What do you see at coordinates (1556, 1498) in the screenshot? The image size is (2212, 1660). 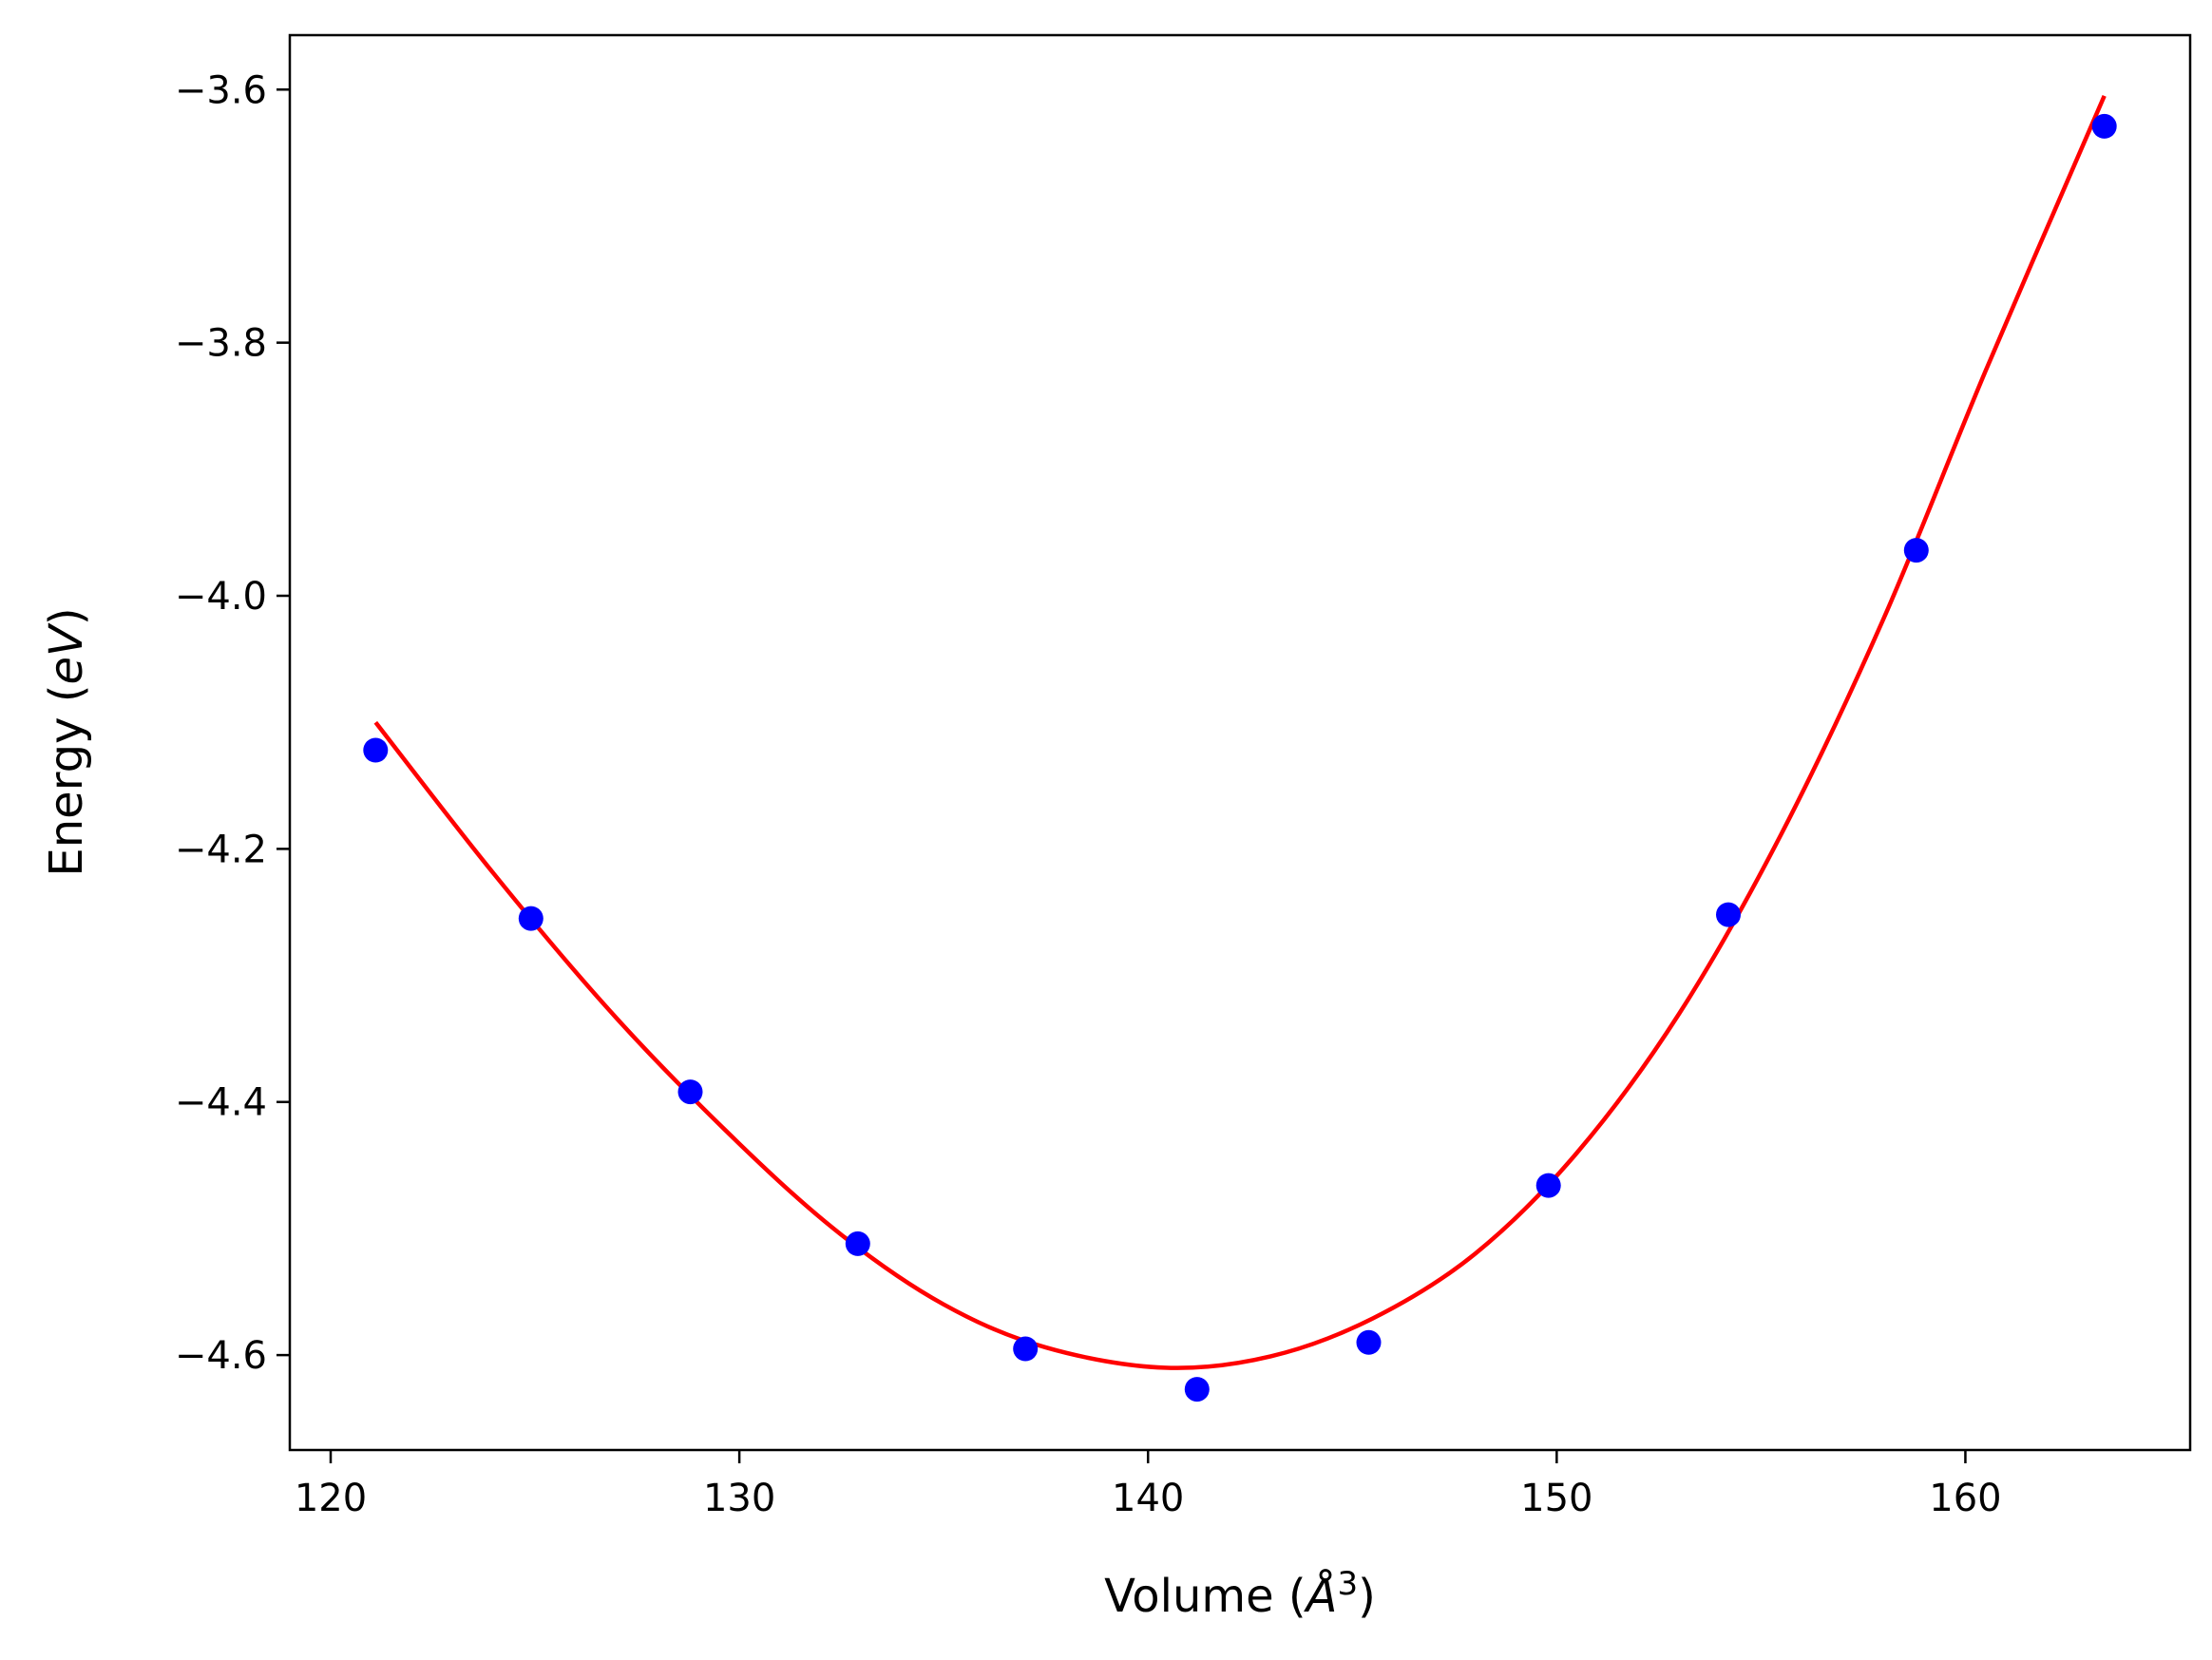 I see `x-tick-label: 150` at bounding box center [1556, 1498].